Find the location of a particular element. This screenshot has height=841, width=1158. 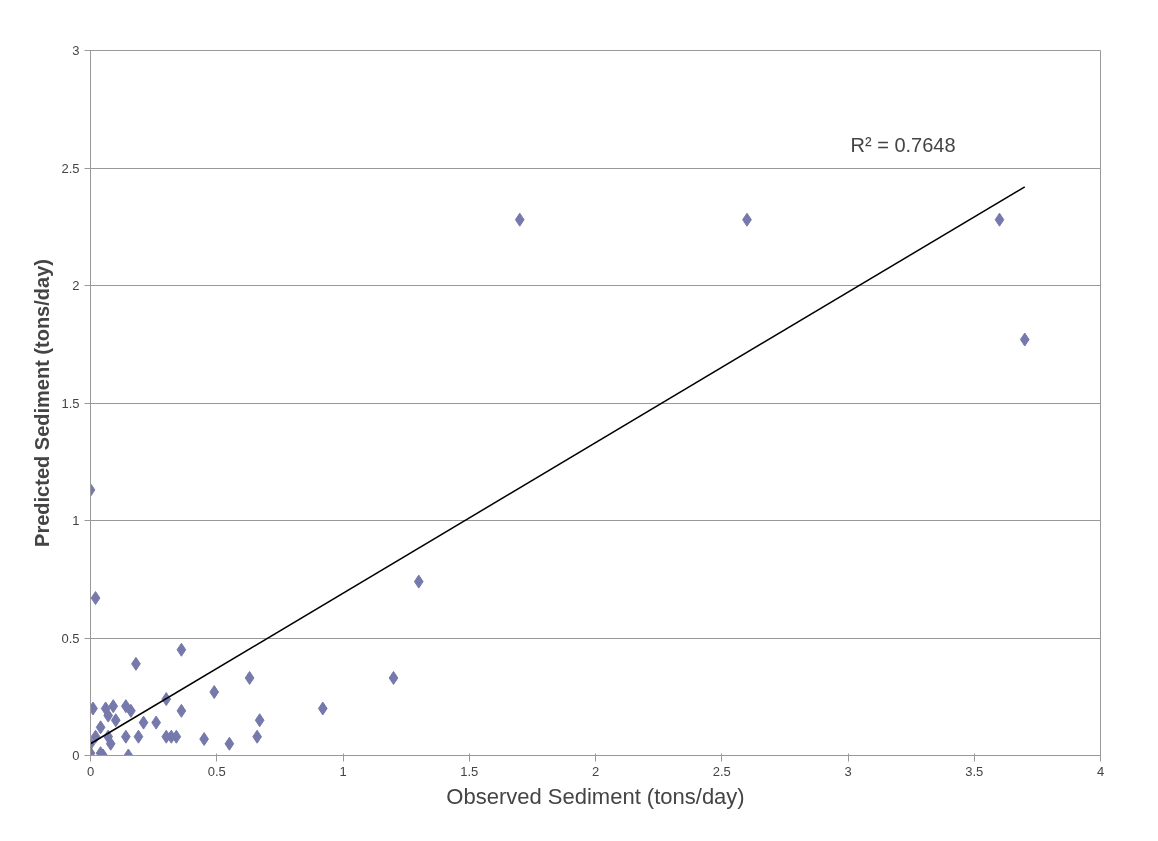

y-tick-label: 2.5 is located at coordinates (70, 168).